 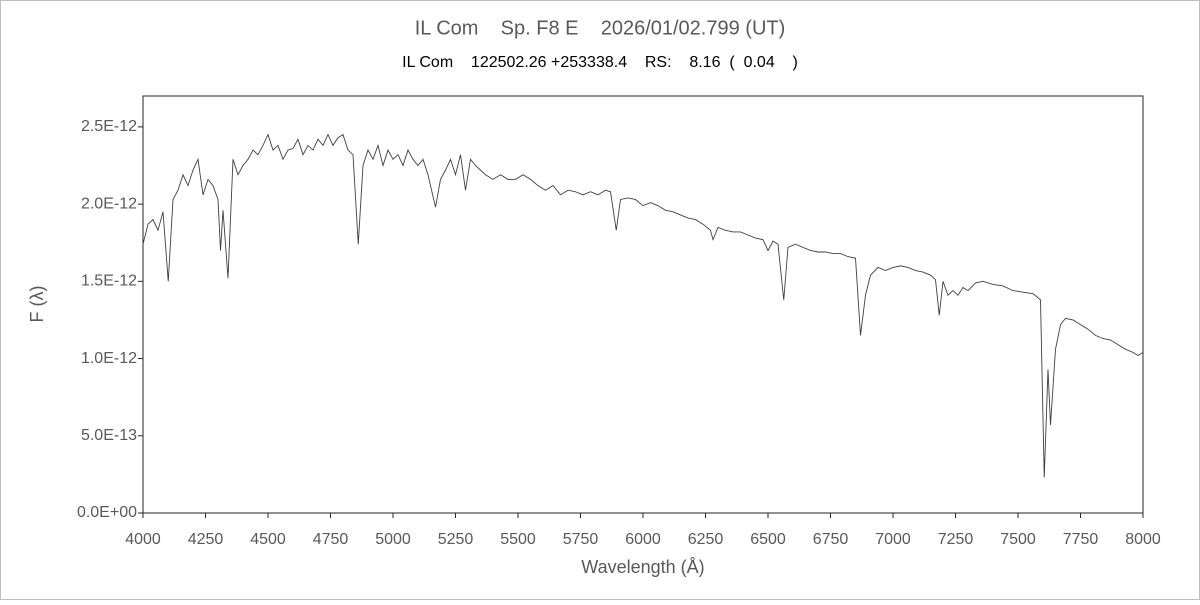 I want to click on x-tick-label: 4000, so click(x=143, y=539).